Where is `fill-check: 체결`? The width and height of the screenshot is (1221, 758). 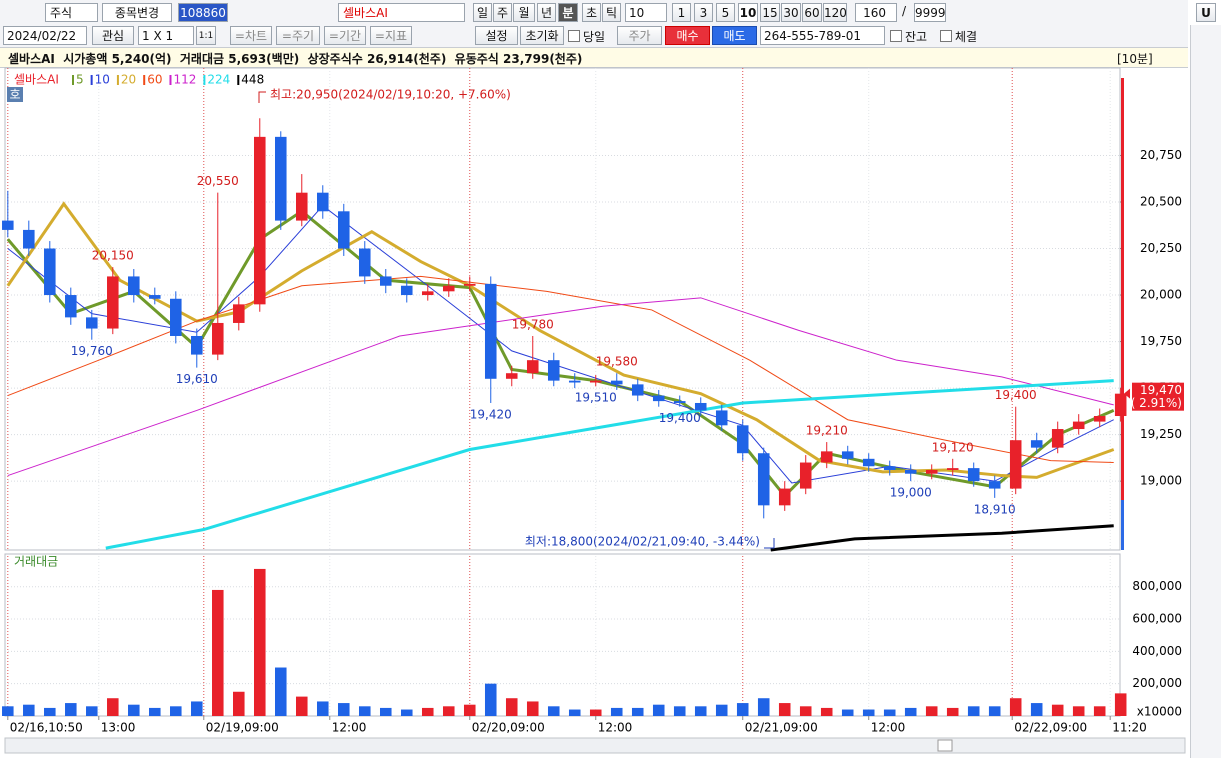 fill-check: 체결 is located at coordinates (958, 36).